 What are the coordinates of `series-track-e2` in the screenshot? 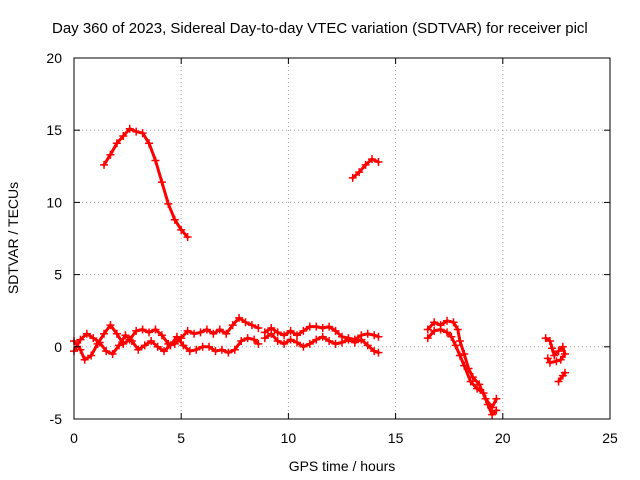 It's located at (561, 377).